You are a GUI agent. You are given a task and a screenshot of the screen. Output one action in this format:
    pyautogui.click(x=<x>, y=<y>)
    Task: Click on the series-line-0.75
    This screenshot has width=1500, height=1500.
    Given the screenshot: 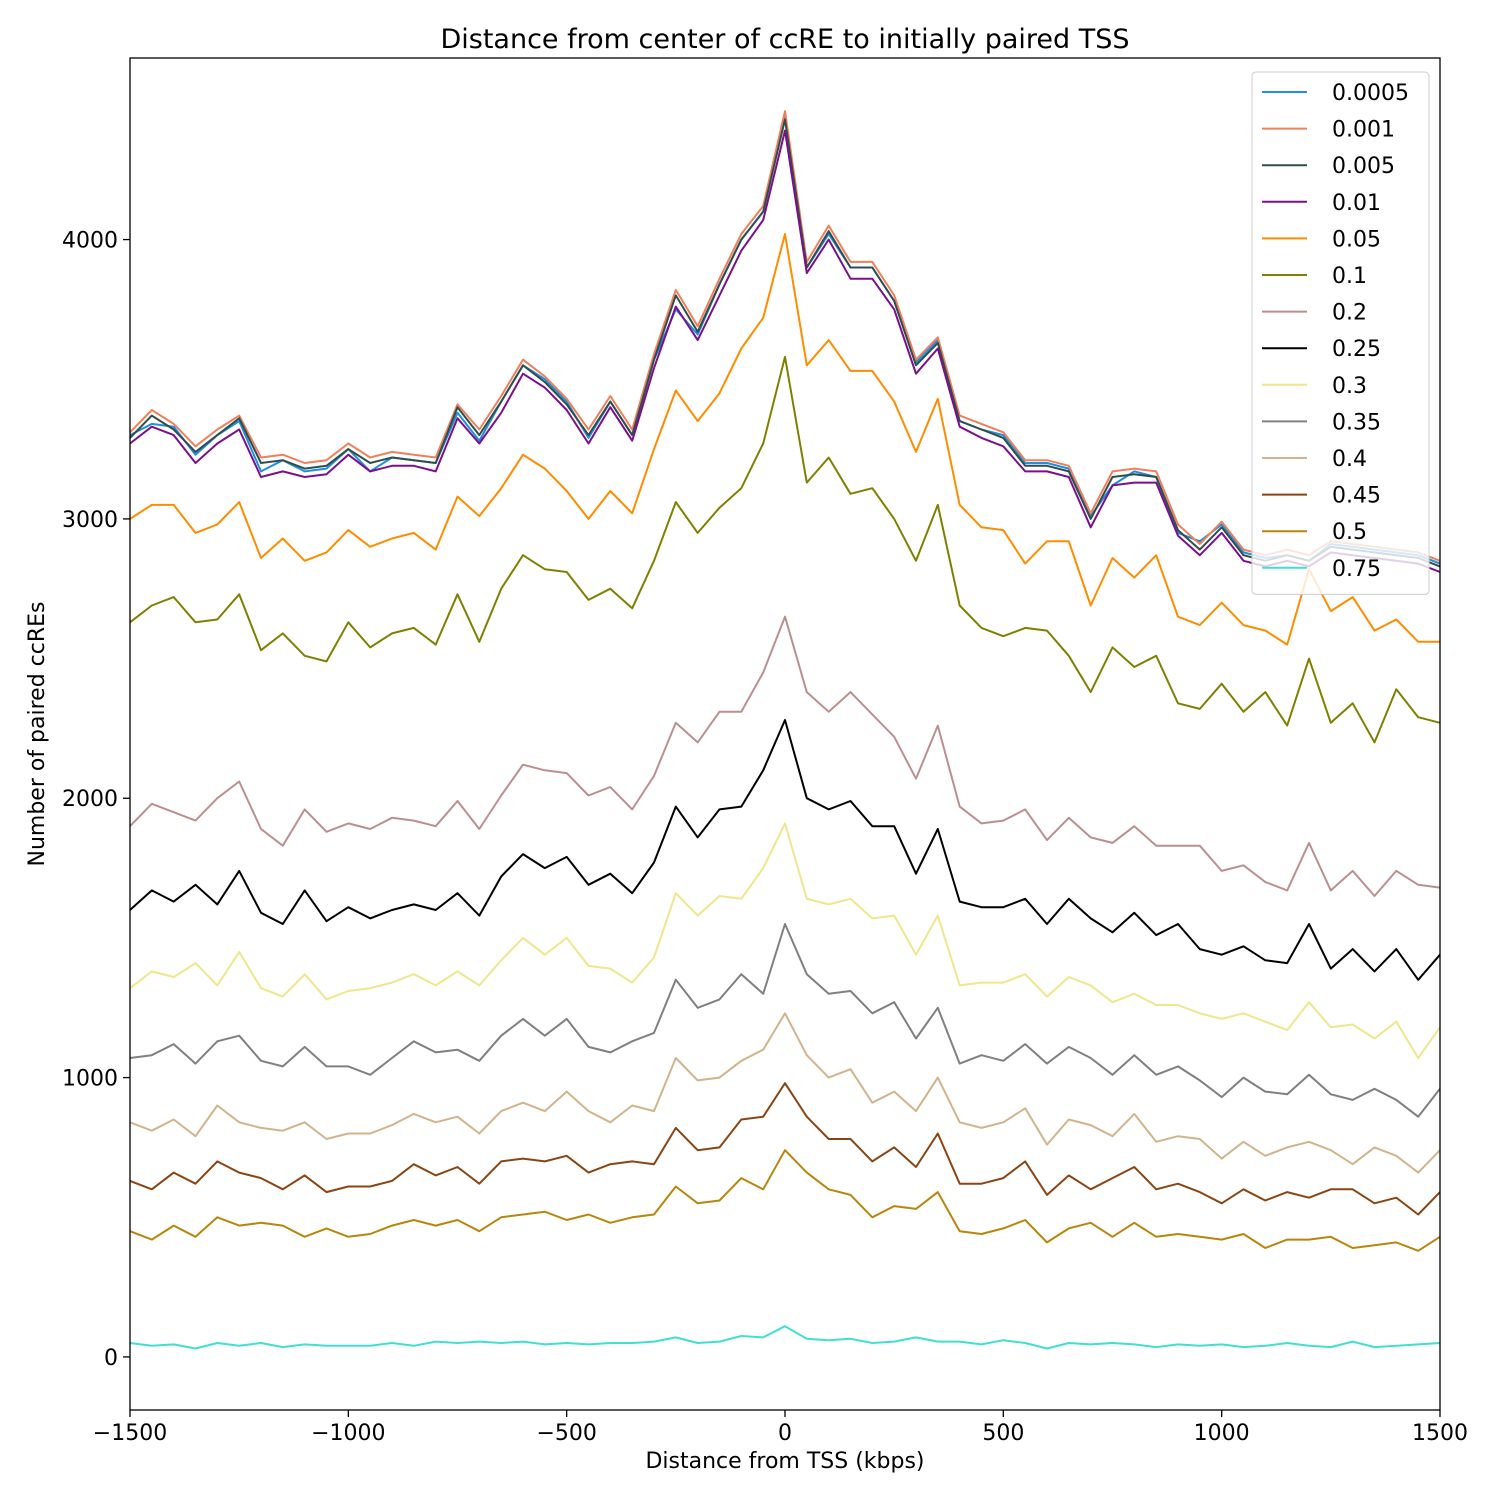 What is the action you would take?
    pyautogui.click(x=785, y=1337)
    